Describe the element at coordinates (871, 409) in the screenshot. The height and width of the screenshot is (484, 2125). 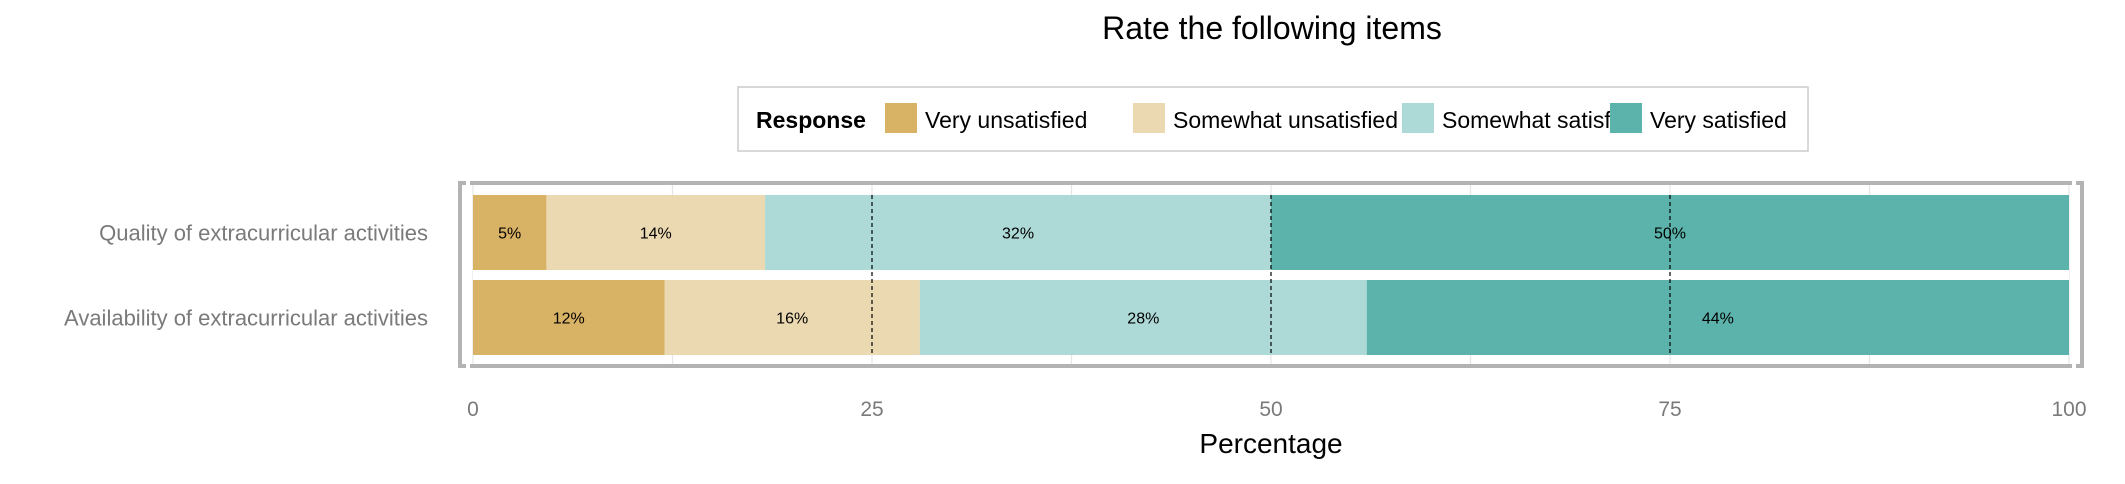
I see `x-tick-label: 25` at that location.